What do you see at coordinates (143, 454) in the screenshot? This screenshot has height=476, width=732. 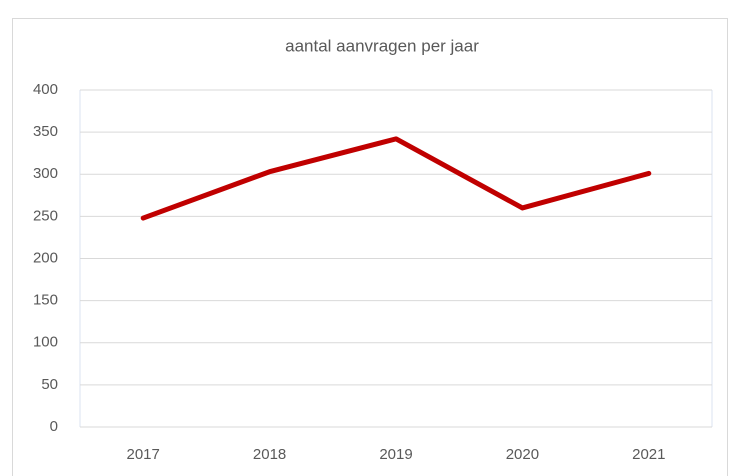 I see `x-tick-label: 2017` at bounding box center [143, 454].